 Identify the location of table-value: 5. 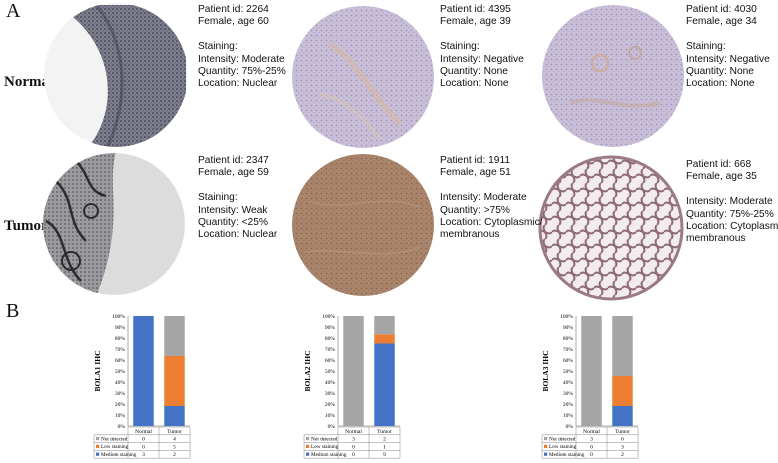
(174, 447).